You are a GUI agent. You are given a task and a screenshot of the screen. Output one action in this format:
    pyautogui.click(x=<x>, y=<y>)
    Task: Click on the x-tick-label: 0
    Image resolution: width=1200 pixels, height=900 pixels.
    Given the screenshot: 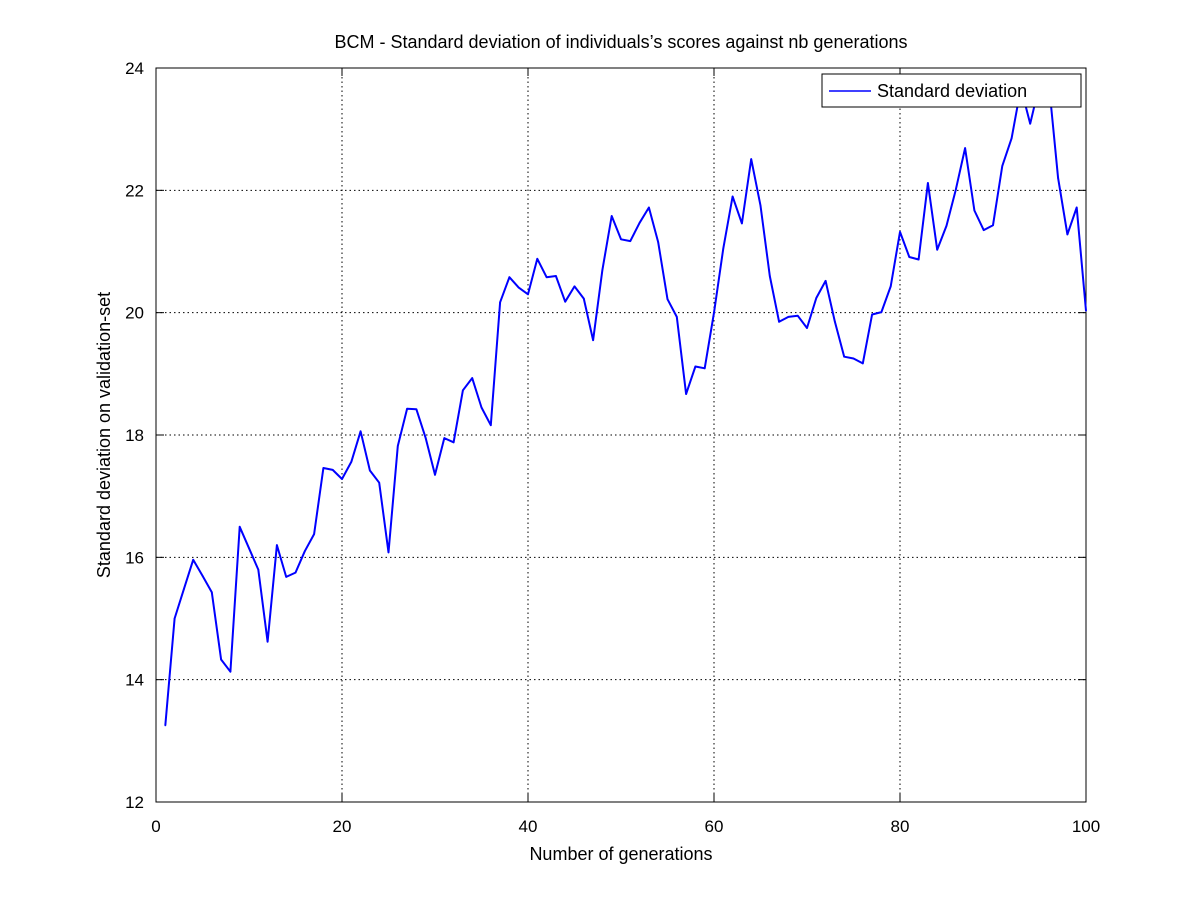 What is the action you would take?
    pyautogui.click(x=155, y=826)
    